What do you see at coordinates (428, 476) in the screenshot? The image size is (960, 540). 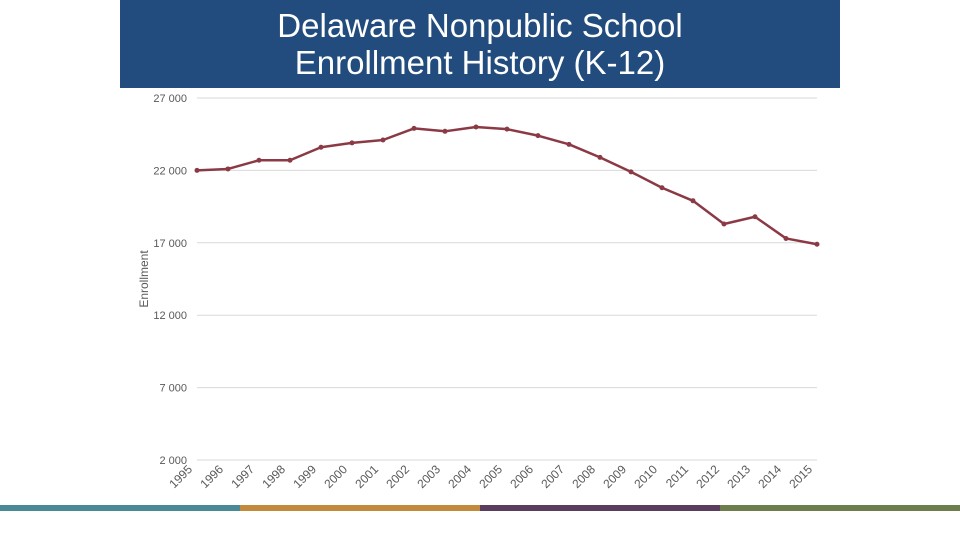 I see `x-tick-label: 2003` at bounding box center [428, 476].